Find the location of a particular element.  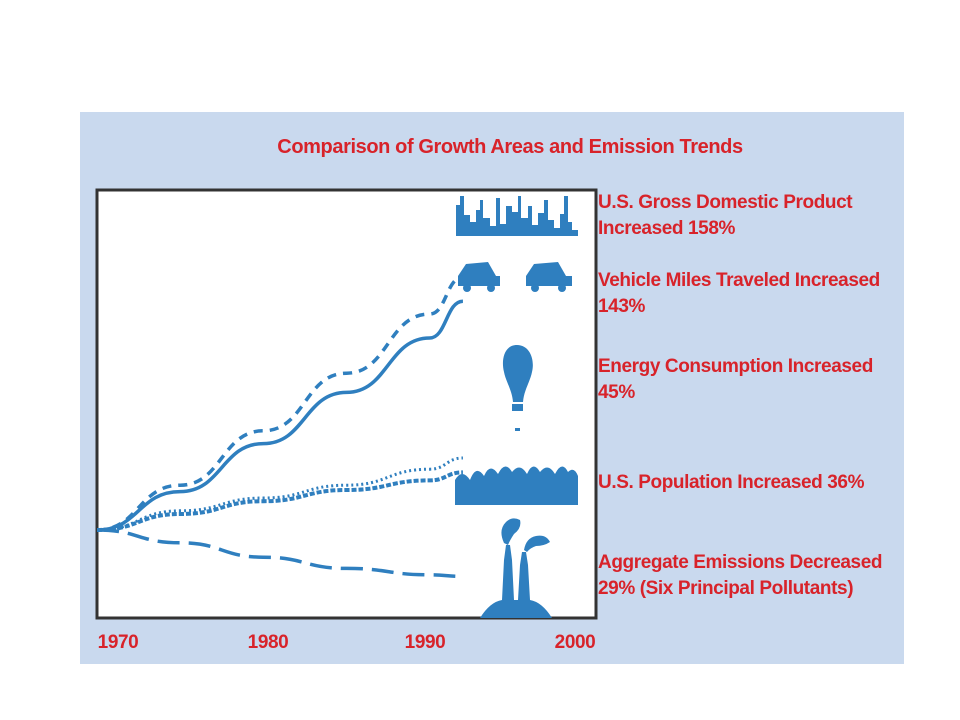

x-tick-label: 1970 is located at coordinates (118, 642).